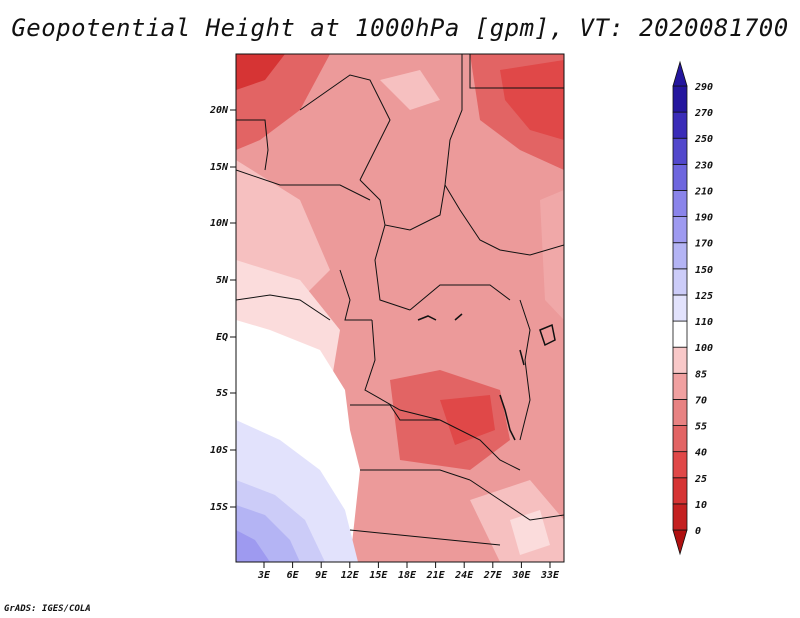 This screenshot has height=618, width=800. I want to click on colorbar-label: 100, so click(704, 348).